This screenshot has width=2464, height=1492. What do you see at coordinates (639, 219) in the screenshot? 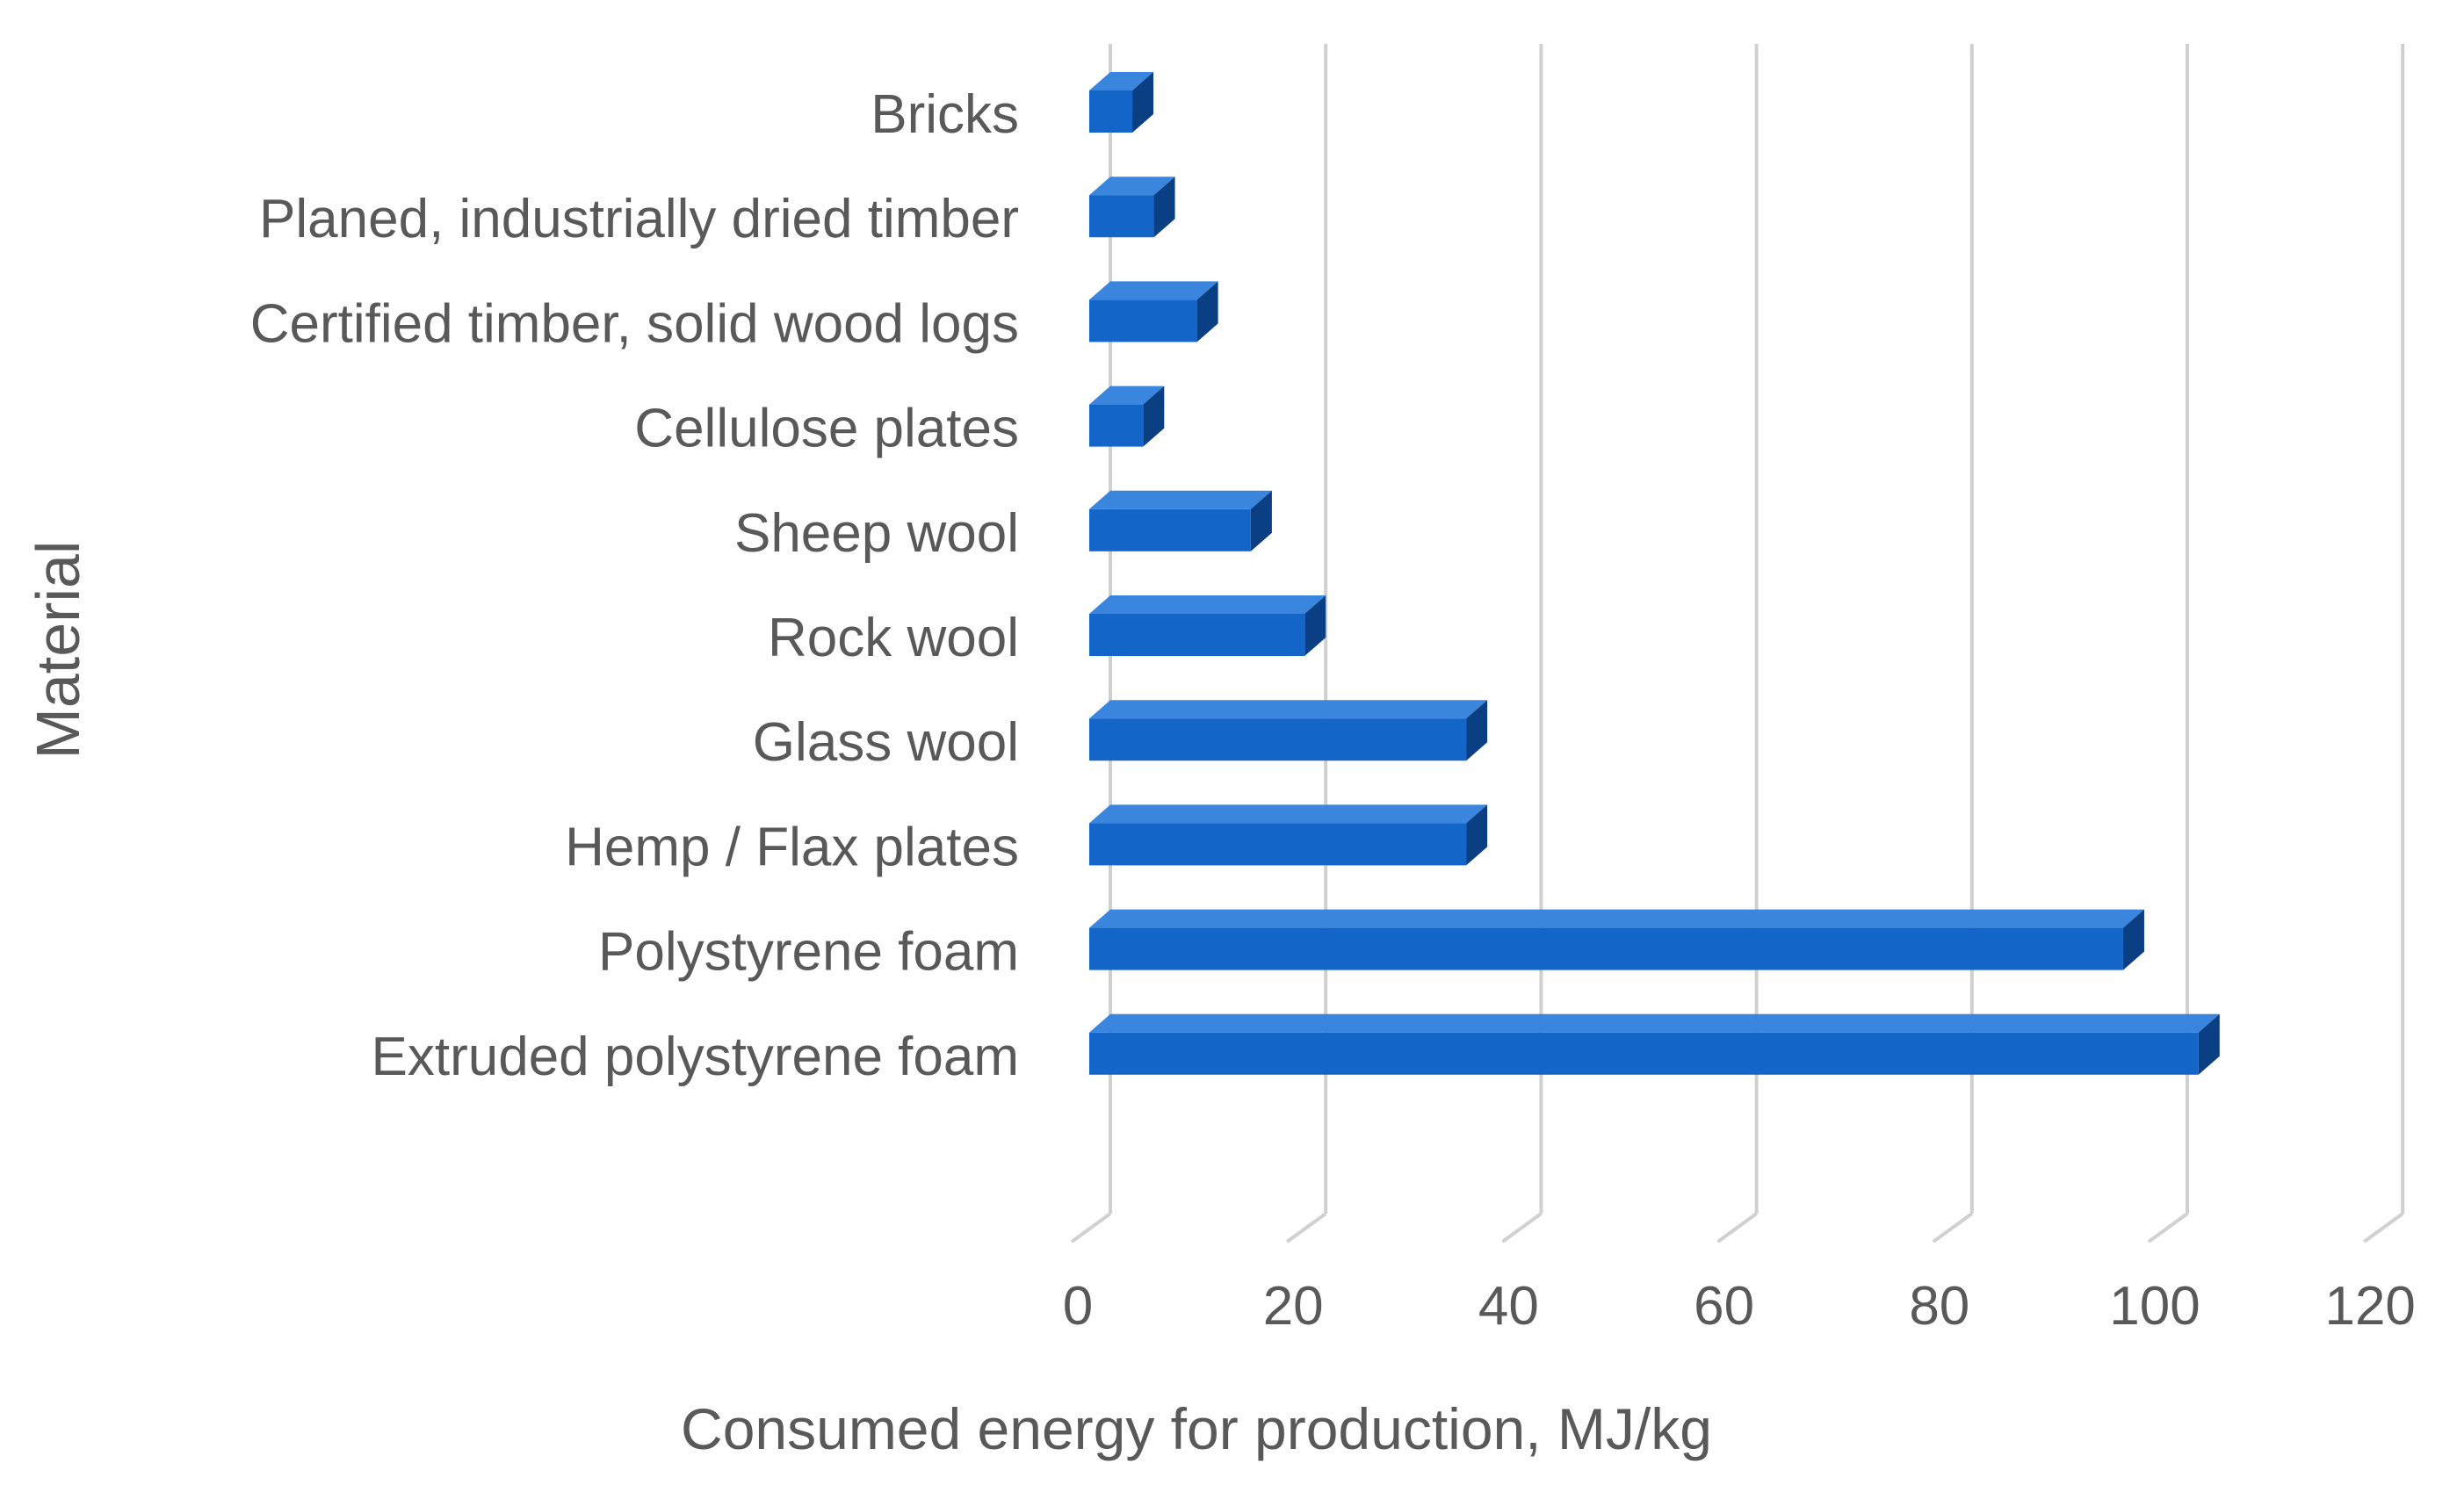
I see `category-label: Planed, industrially dried timber` at bounding box center [639, 219].